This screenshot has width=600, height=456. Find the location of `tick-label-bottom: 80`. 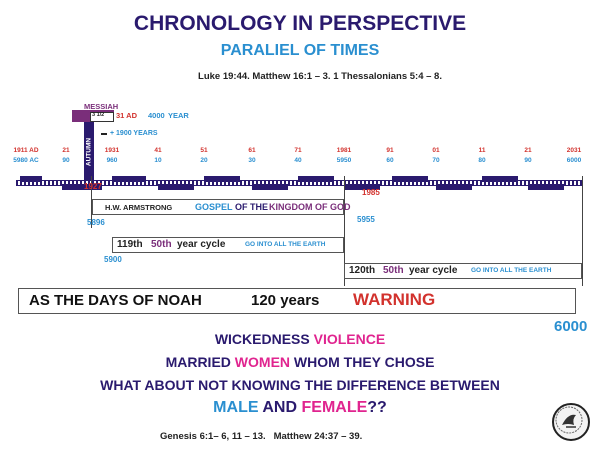

tick-label-bottom: 80 is located at coordinates (482, 160).